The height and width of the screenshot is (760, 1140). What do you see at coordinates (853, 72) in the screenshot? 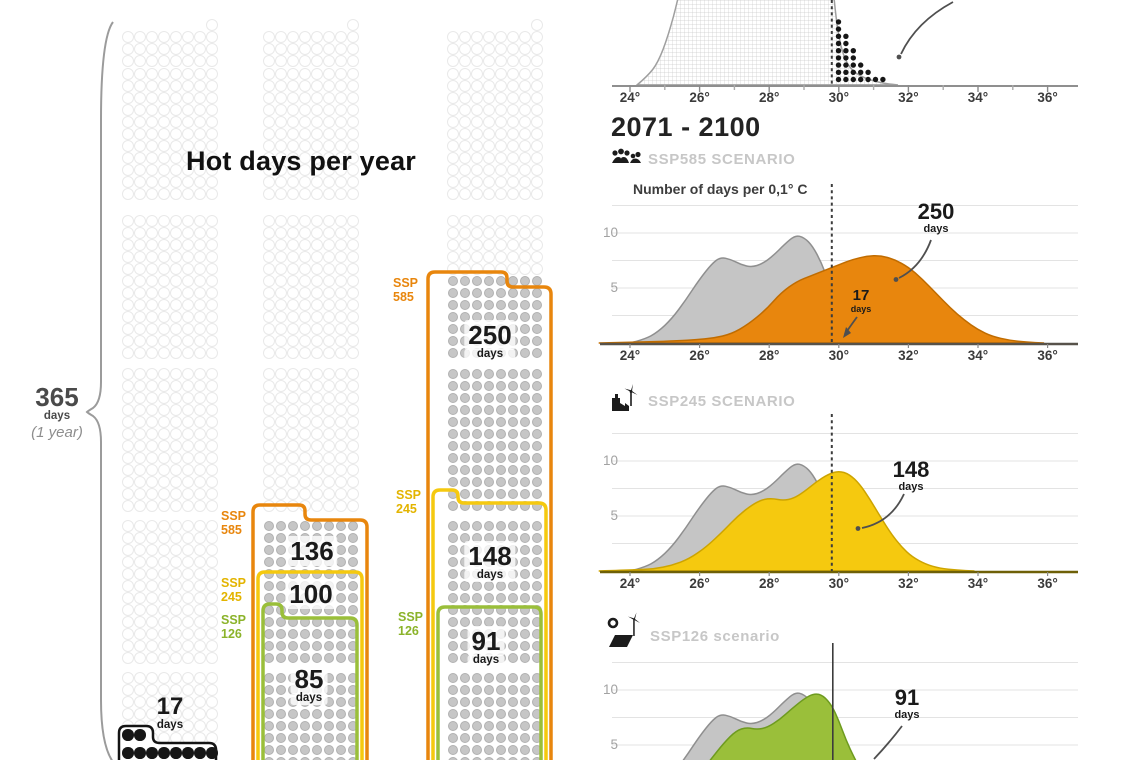
I see `hot-day-tail-dot` at bounding box center [853, 72].